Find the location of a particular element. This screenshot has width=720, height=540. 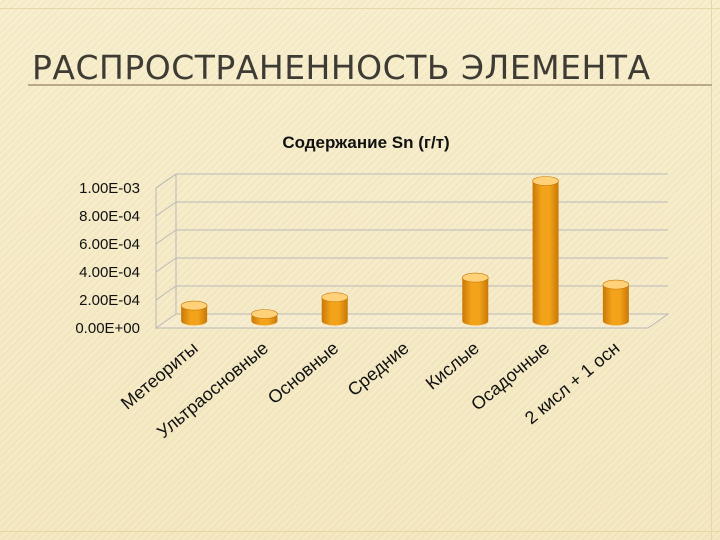

y-tick-label: 1.00E-03 is located at coordinates (109, 188).